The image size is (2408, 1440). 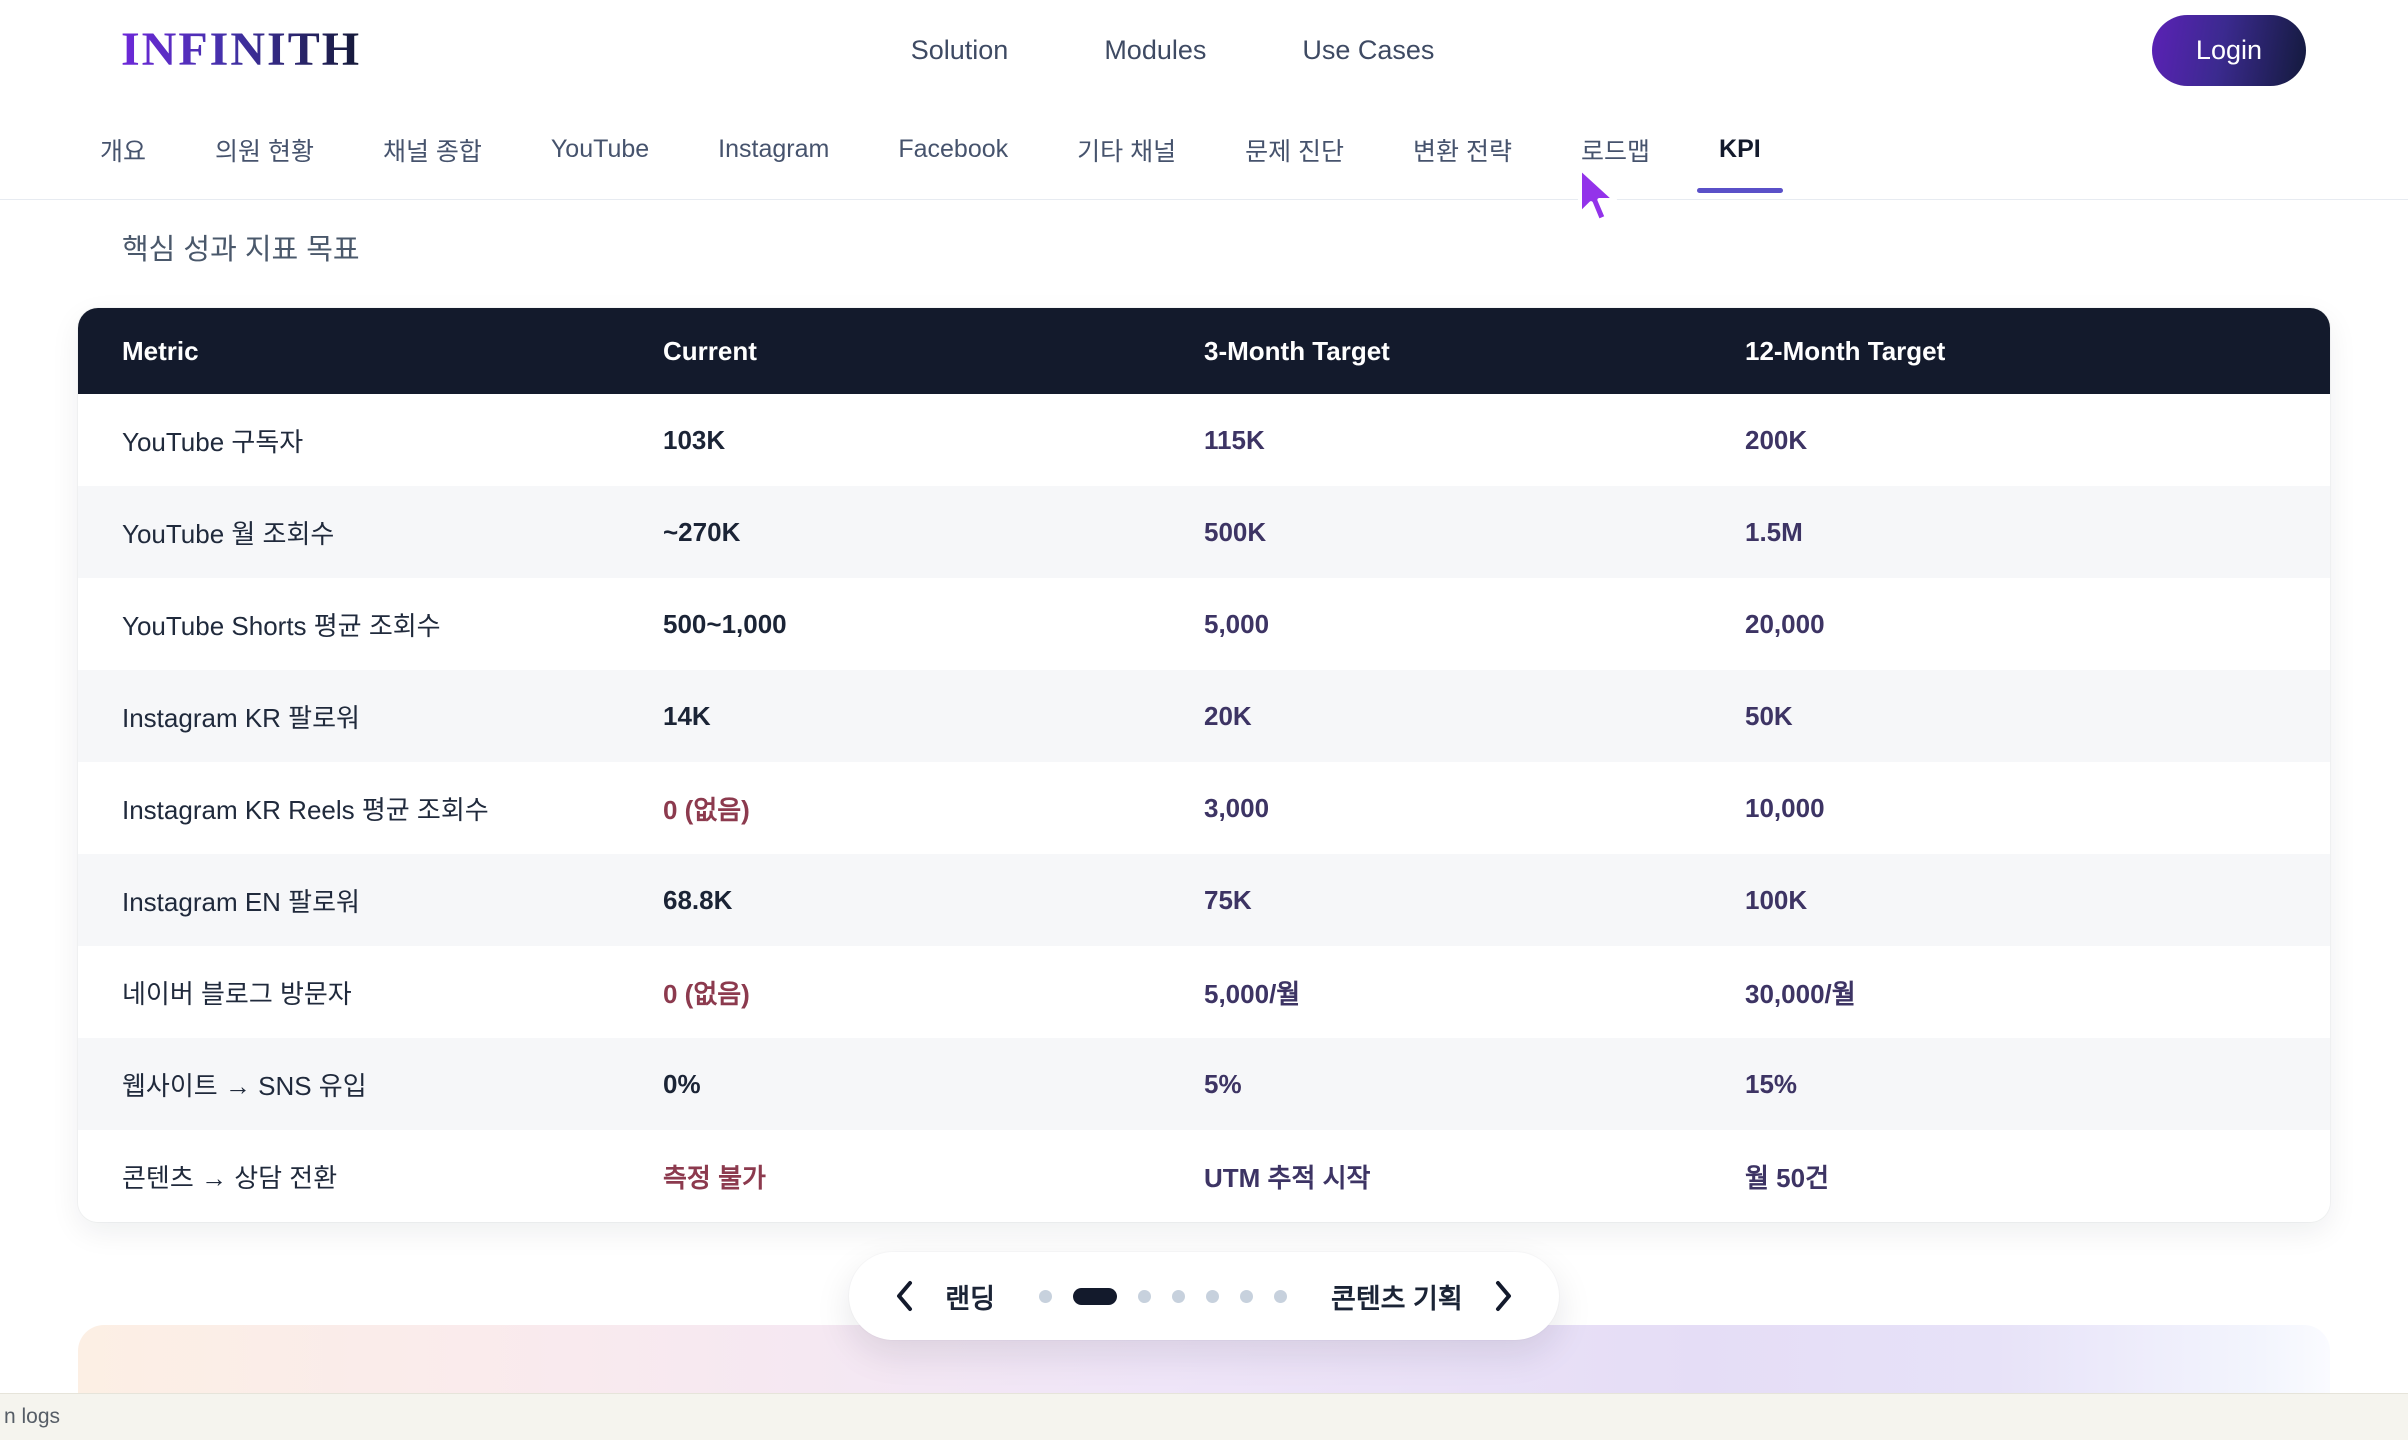 I want to click on target-12-month-cell: 1.5M, so click(x=1774, y=531).